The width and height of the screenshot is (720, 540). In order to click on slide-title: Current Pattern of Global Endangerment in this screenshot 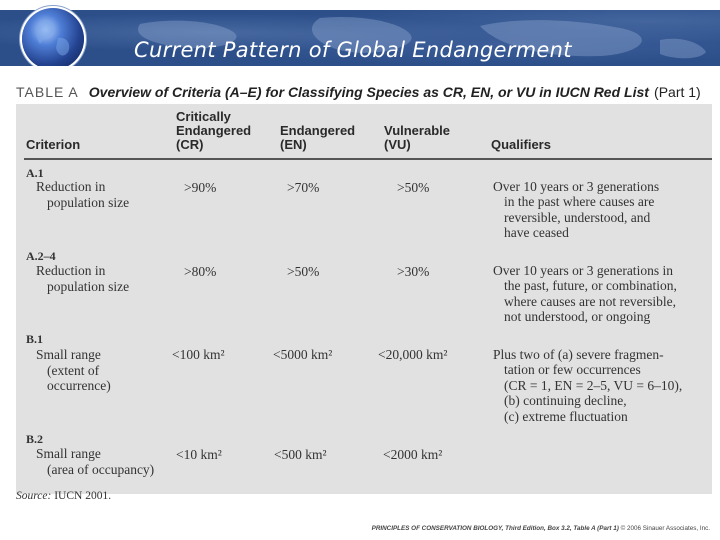, I will do `click(353, 50)`.